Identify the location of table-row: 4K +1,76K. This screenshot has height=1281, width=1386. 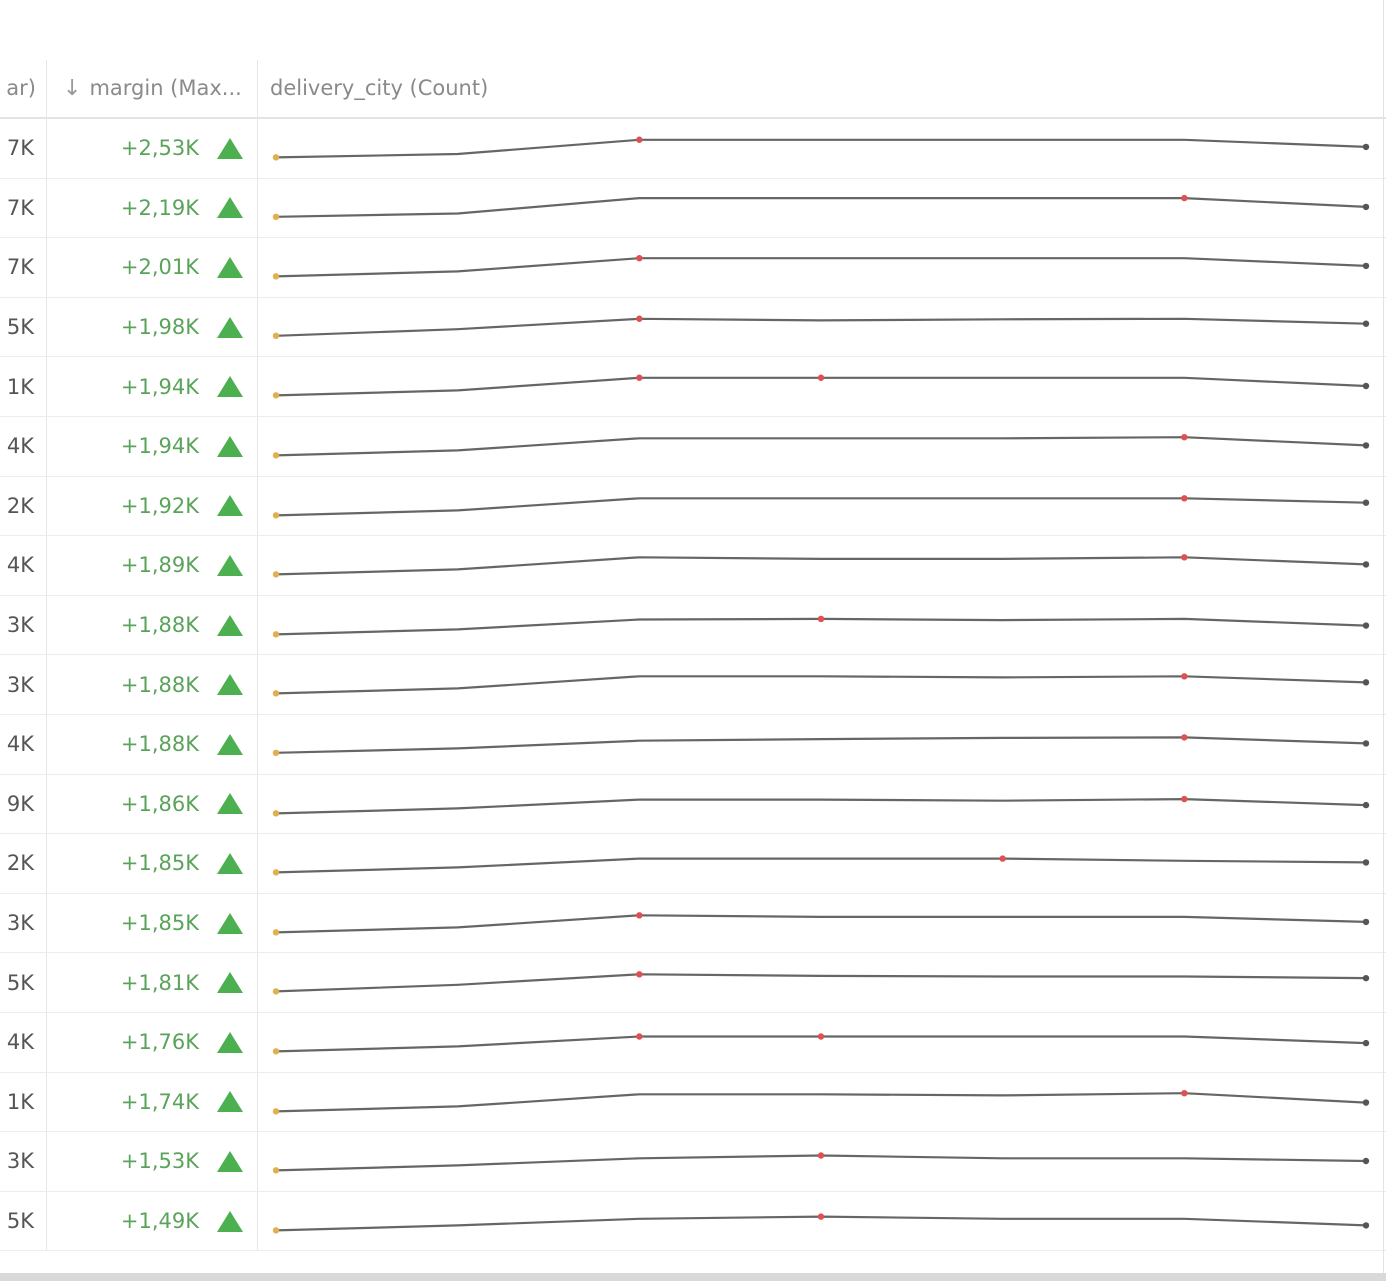
(693, 1043).